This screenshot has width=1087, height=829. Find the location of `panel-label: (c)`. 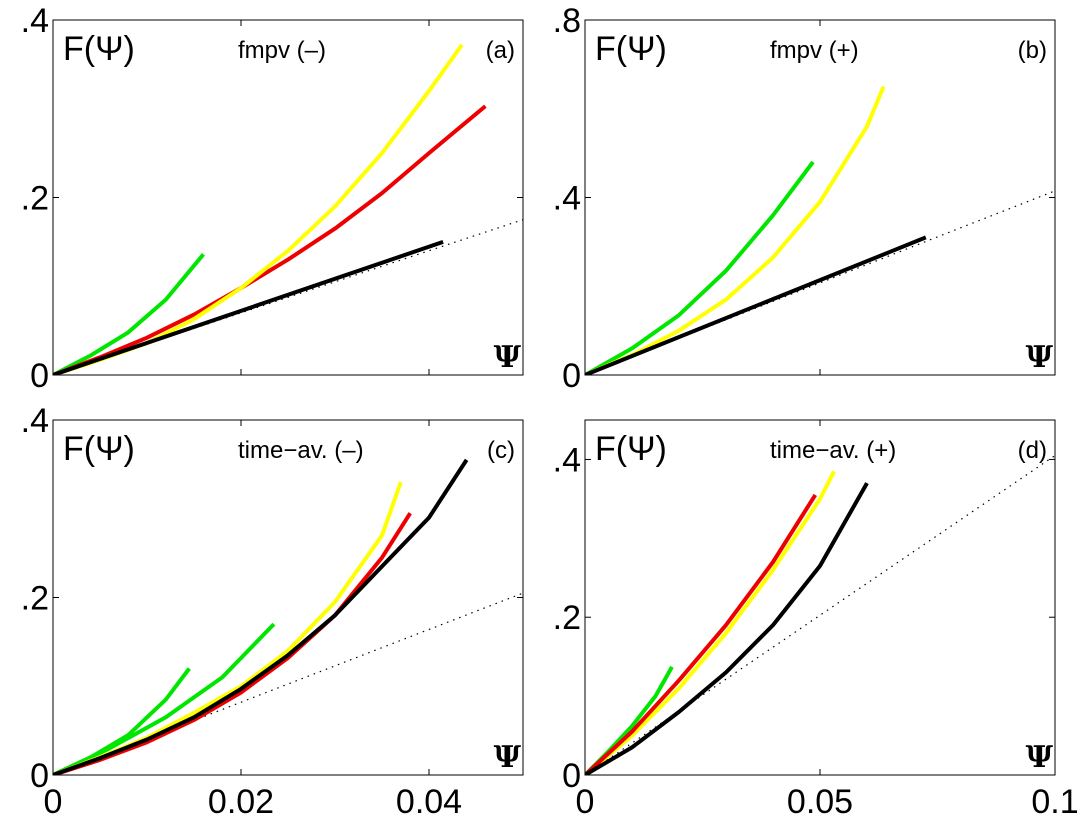

panel-label: (c) is located at coordinates (501, 450).